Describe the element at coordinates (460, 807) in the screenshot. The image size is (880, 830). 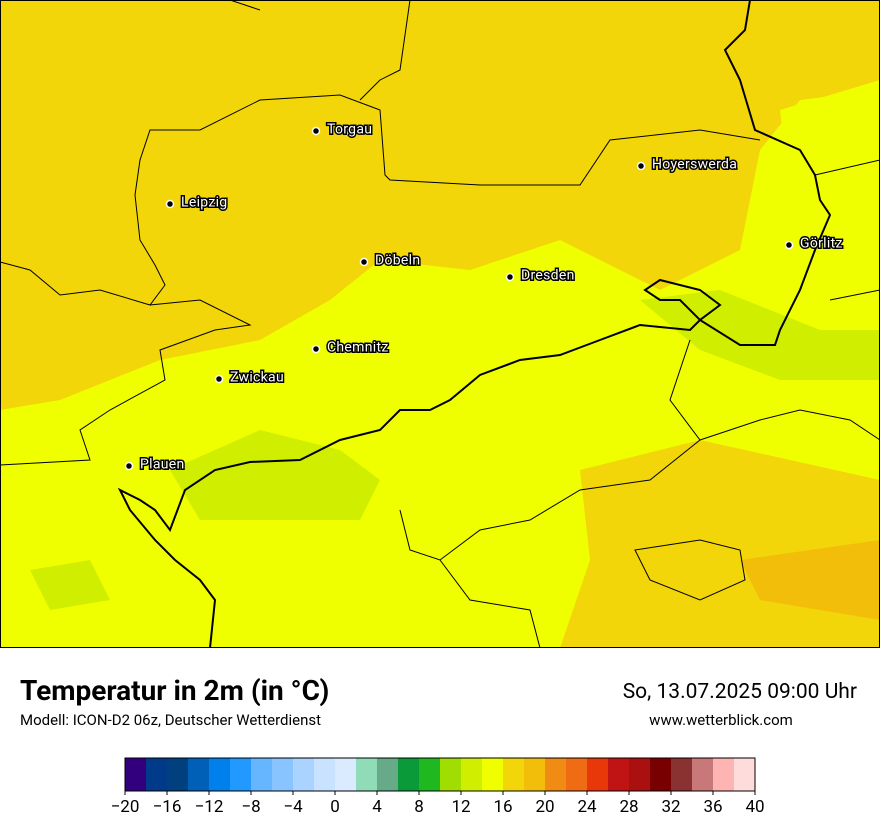
I see `colorbar-tick-label: 12` at that location.